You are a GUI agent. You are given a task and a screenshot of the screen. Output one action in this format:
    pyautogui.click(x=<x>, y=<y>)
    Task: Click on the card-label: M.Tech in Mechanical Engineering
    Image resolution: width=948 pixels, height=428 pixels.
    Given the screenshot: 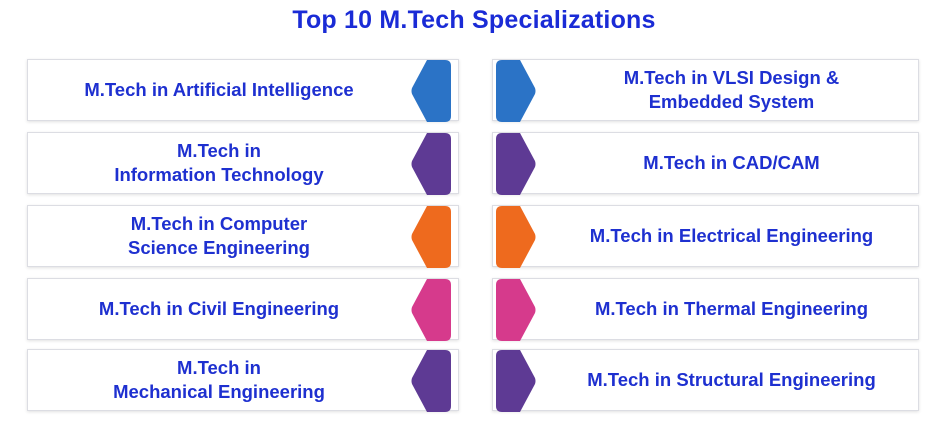 What is the action you would take?
    pyautogui.click(x=219, y=379)
    